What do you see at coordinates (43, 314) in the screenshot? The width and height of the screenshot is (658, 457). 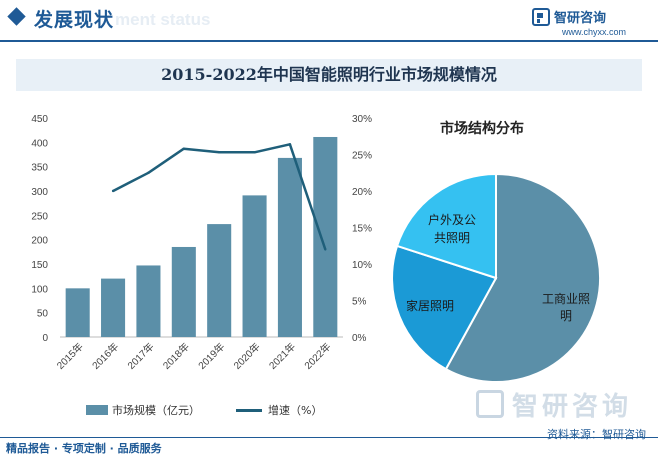 I see `y-left-tick-label: 50` at bounding box center [43, 314].